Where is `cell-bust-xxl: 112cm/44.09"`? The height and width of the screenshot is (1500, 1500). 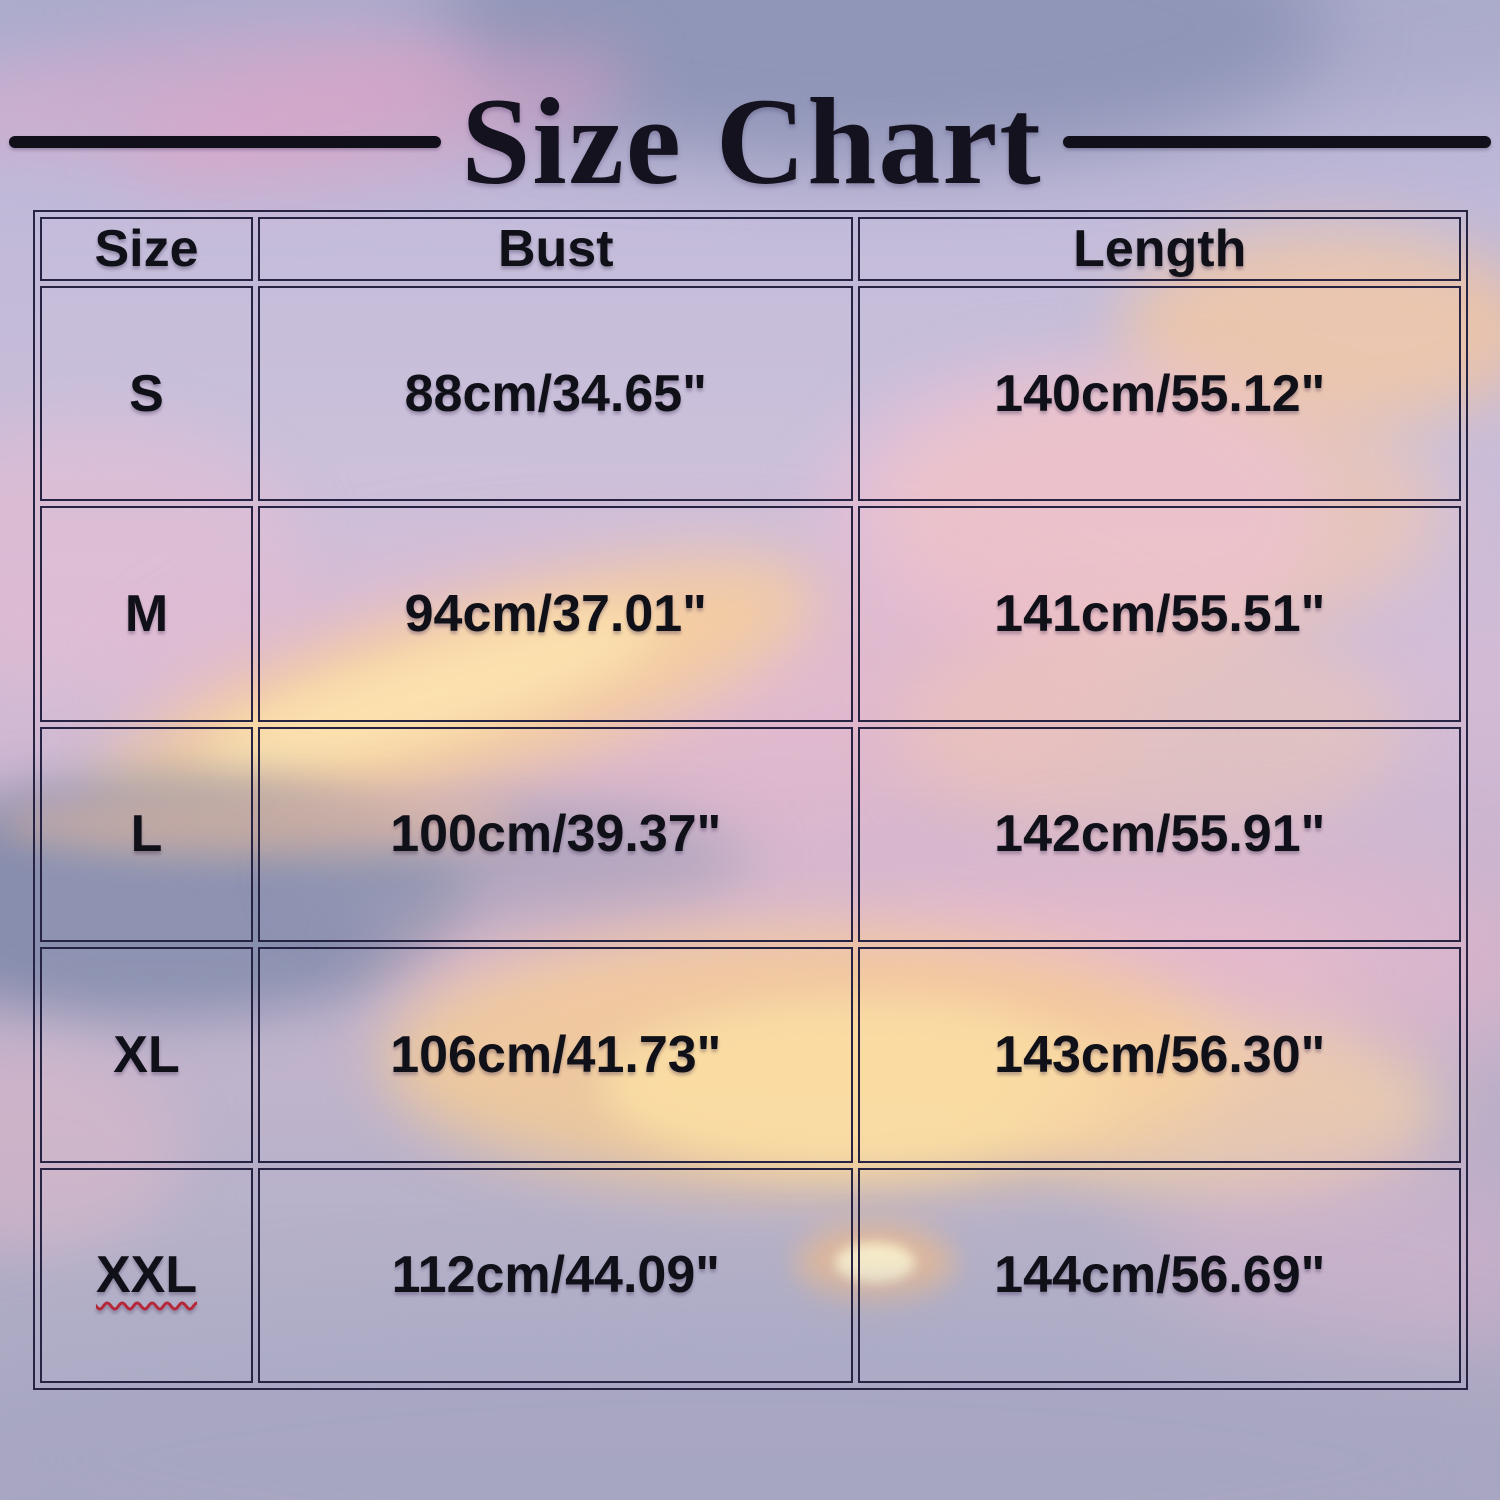 cell-bust-xxl: 112cm/44.09" is located at coordinates (556, 1275).